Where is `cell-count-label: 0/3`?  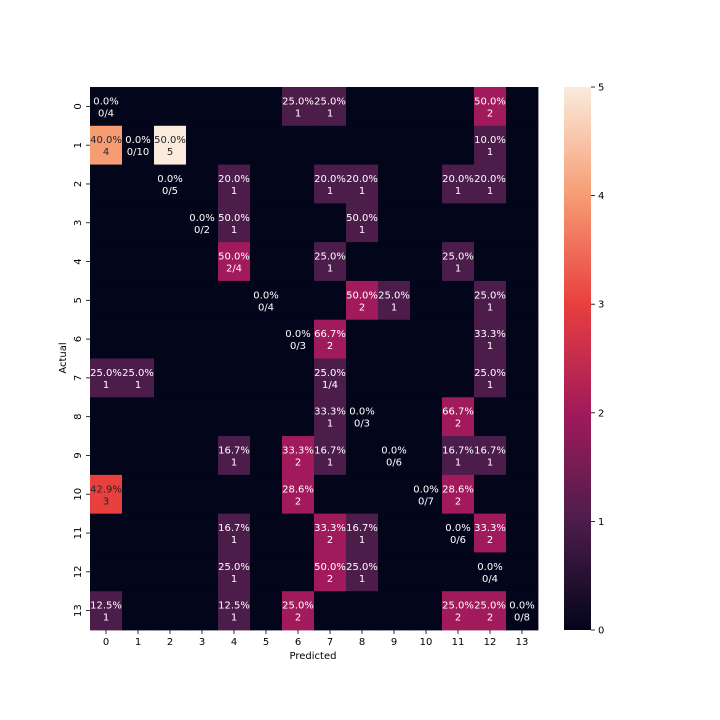 cell-count-label: 0/3 is located at coordinates (298, 346).